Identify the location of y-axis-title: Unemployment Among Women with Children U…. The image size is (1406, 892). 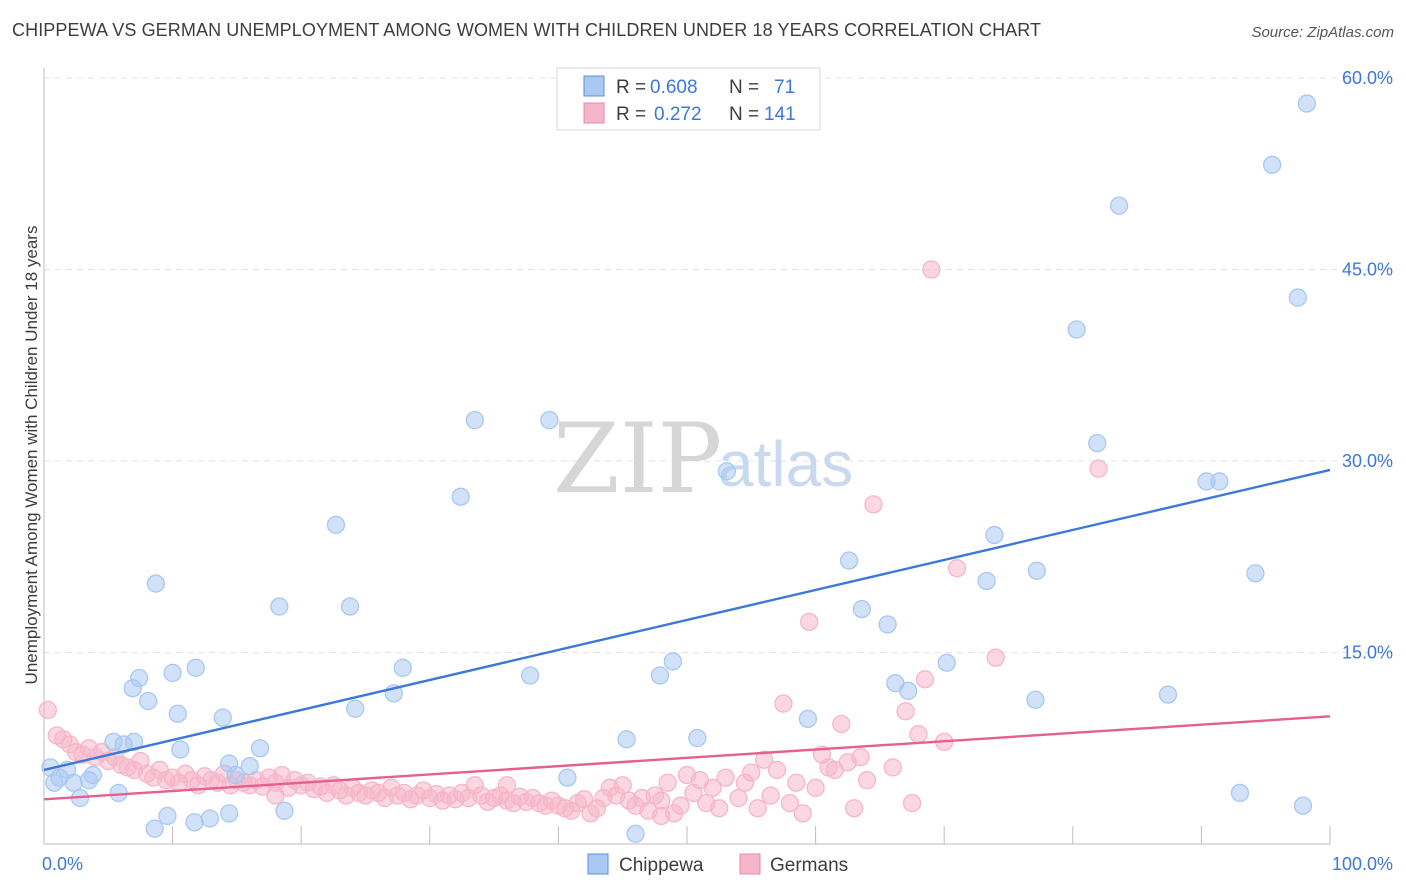
(31, 455).